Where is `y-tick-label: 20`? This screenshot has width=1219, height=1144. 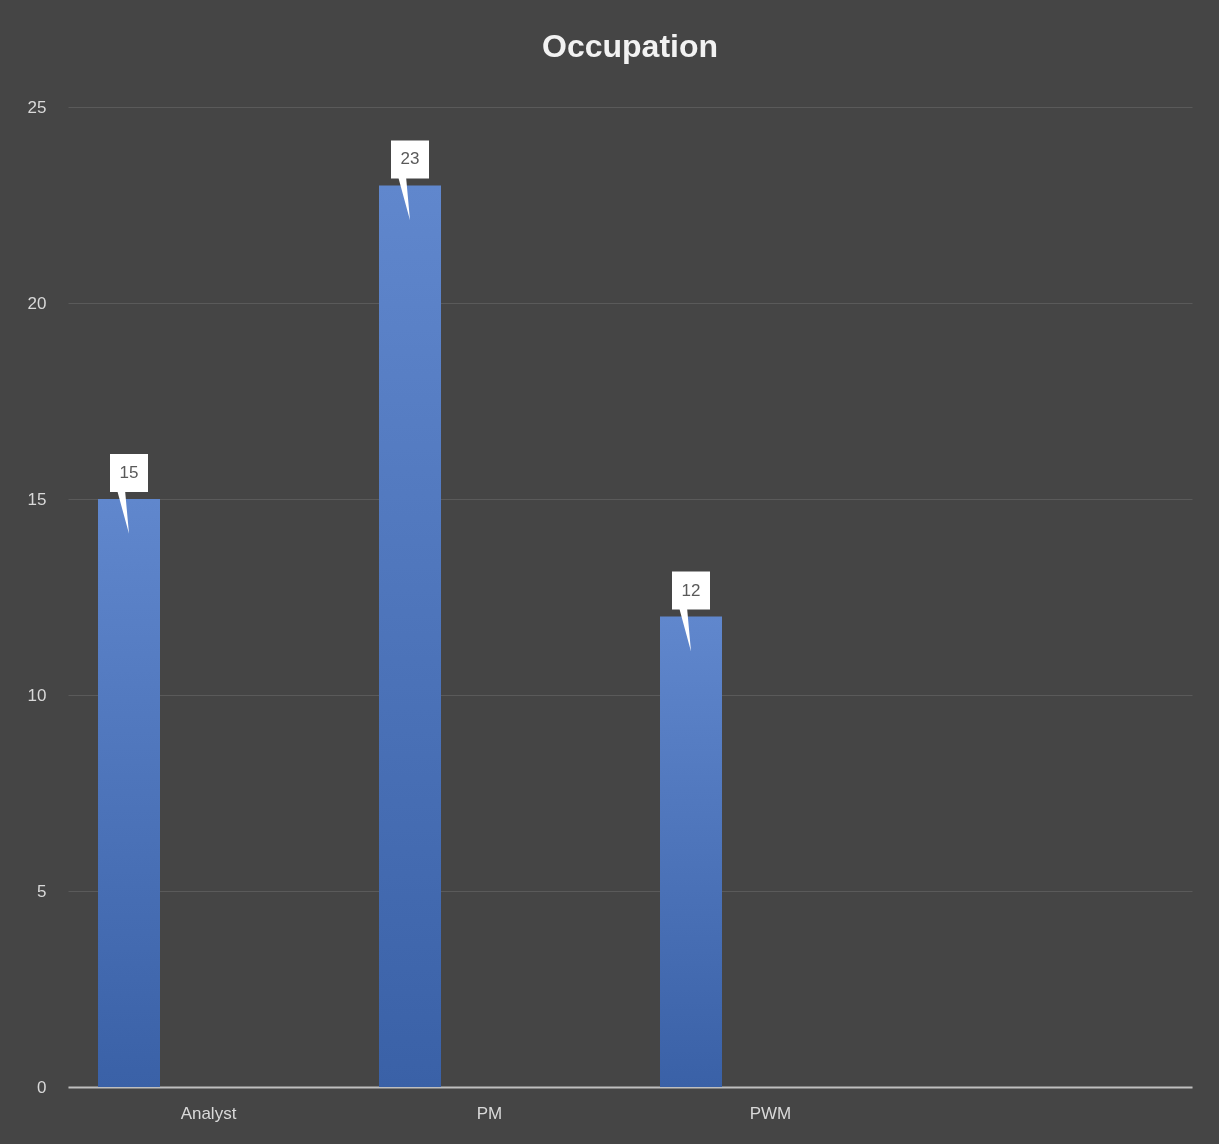
y-tick-label: 20 is located at coordinates (37, 303).